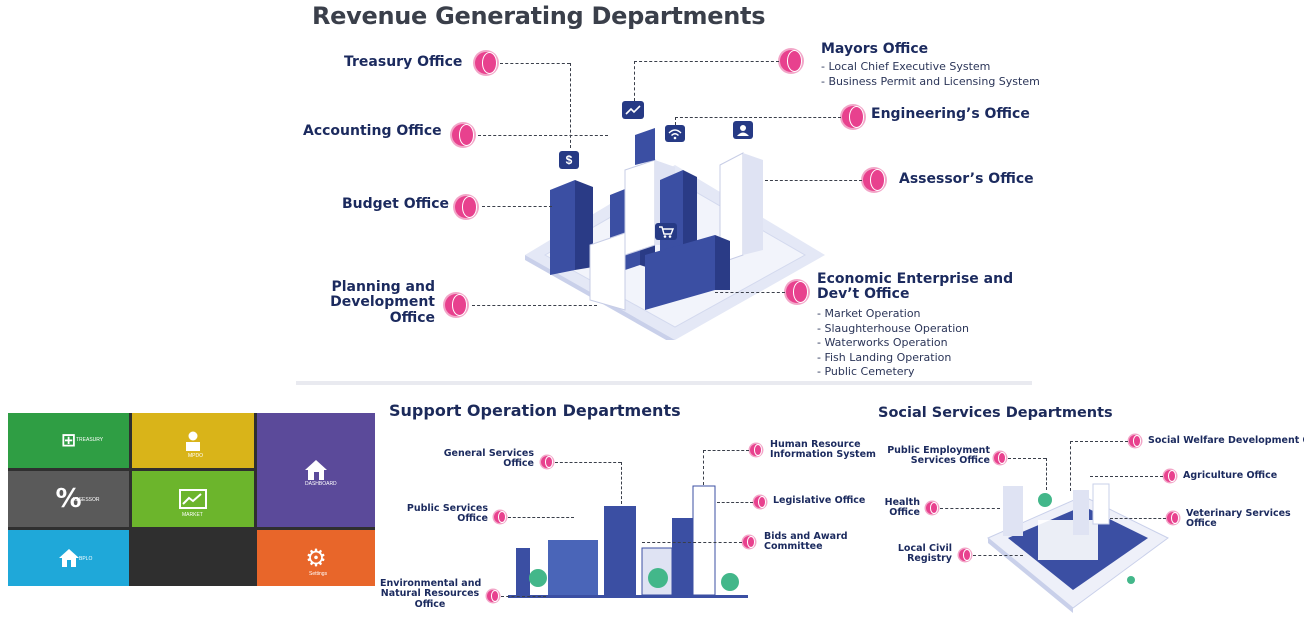 Image resolution: width=1304 pixels, height=630 pixels. I want to click on label-line: Registry, so click(929, 559).